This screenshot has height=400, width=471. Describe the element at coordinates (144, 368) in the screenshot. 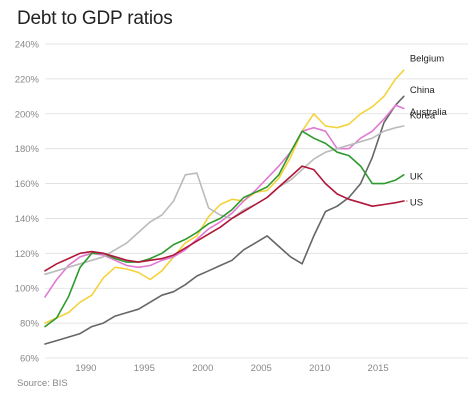

I see `x-tick-label: 1995` at that location.